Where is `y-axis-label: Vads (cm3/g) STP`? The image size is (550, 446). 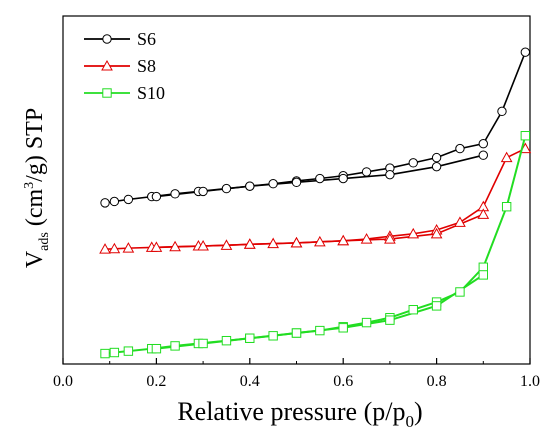 y-axis-label: Vads (cm3/g) STP is located at coordinates (37, 188).